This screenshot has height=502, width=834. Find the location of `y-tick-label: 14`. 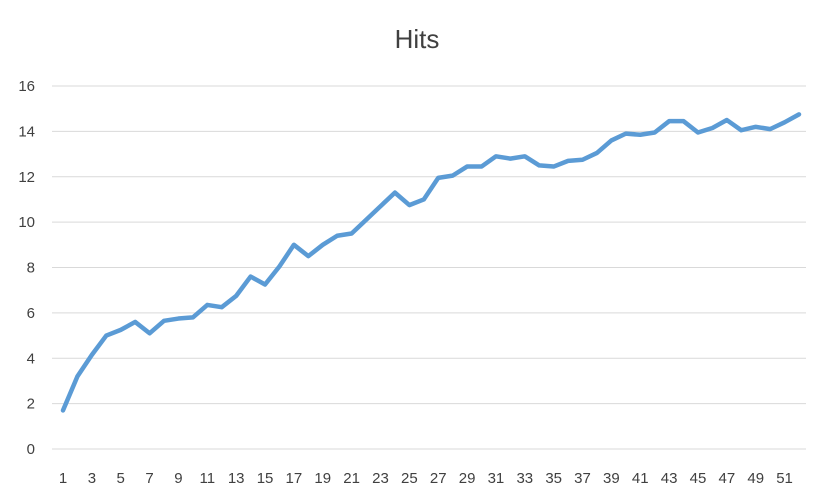

y-tick-label: 14 is located at coordinates (26, 131).